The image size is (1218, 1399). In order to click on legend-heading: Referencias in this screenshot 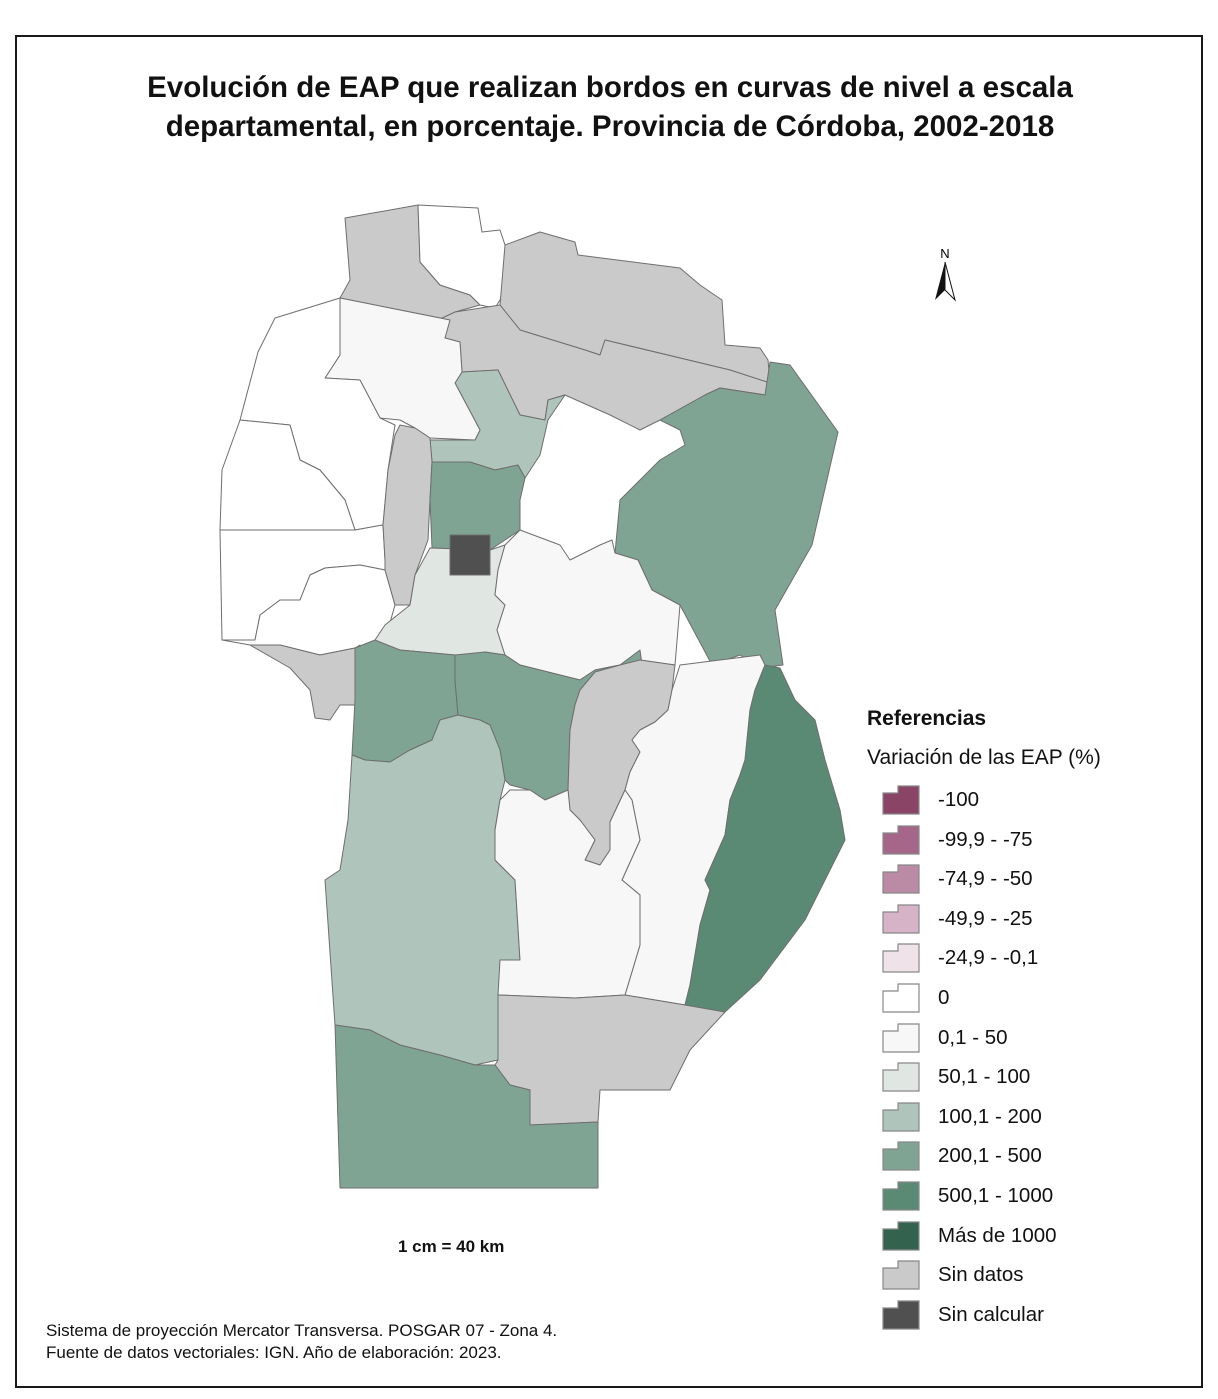, I will do `click(927, 718)`.